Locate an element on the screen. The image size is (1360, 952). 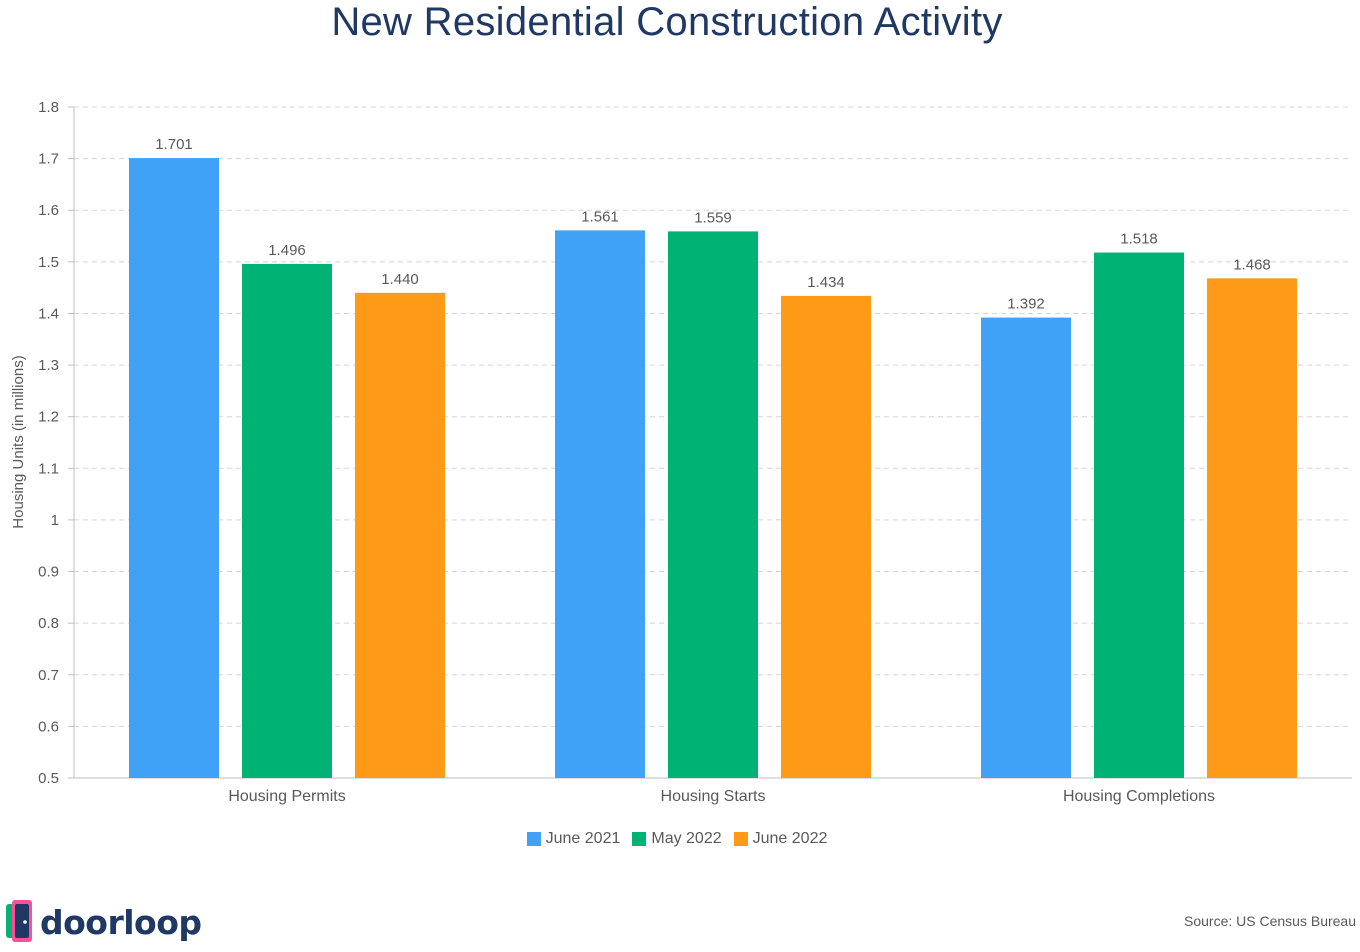
brand-logo: doorloop is located at coordinates (103, 922).